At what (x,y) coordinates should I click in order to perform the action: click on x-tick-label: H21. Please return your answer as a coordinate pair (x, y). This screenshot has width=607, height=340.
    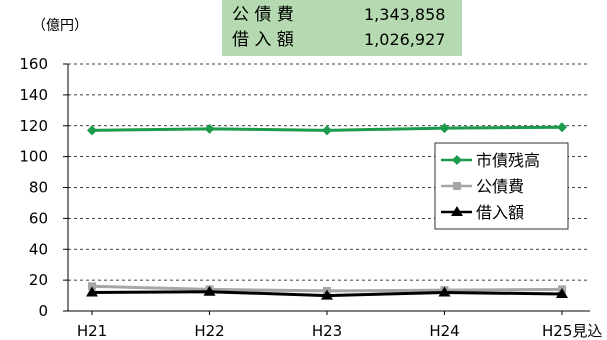
    Looking at the image, I should click on (92, 331).